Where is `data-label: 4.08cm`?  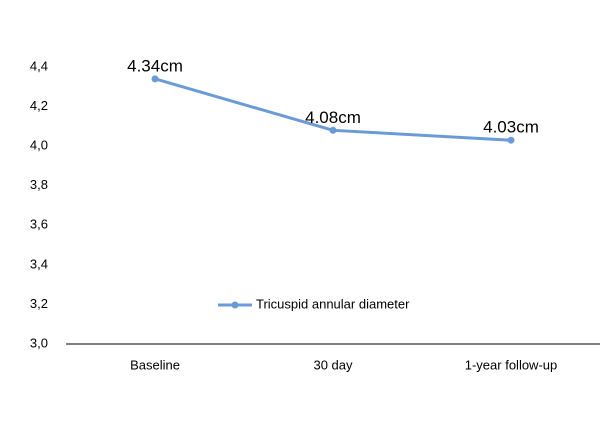
data-label: 4.08cm is located at coordinates (333, 117).